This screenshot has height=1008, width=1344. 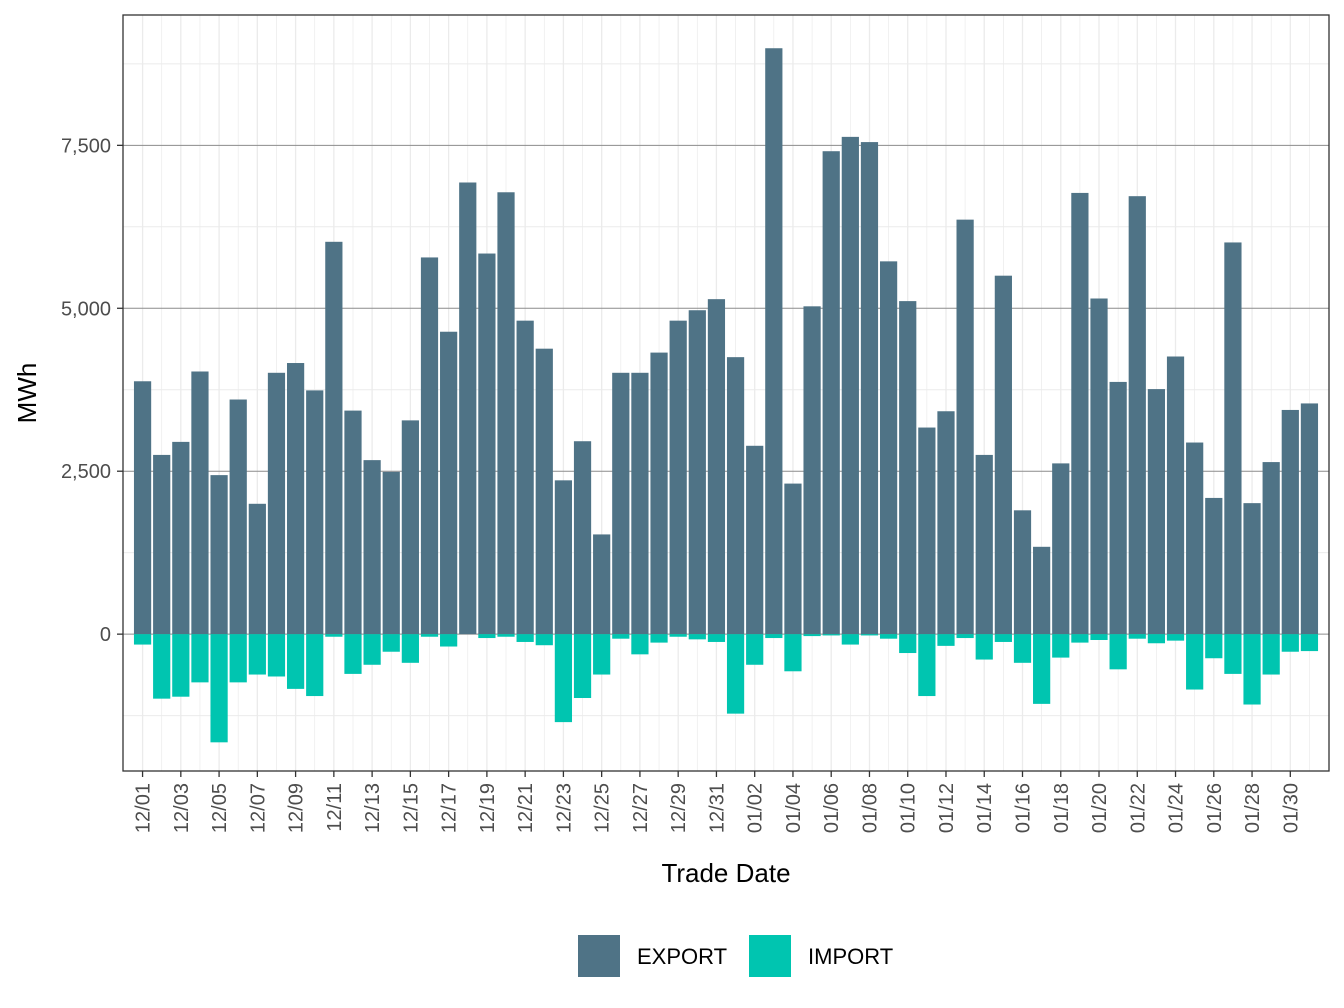 I want to click on x-tick-label: 12/01, so click(x=144, y=808).